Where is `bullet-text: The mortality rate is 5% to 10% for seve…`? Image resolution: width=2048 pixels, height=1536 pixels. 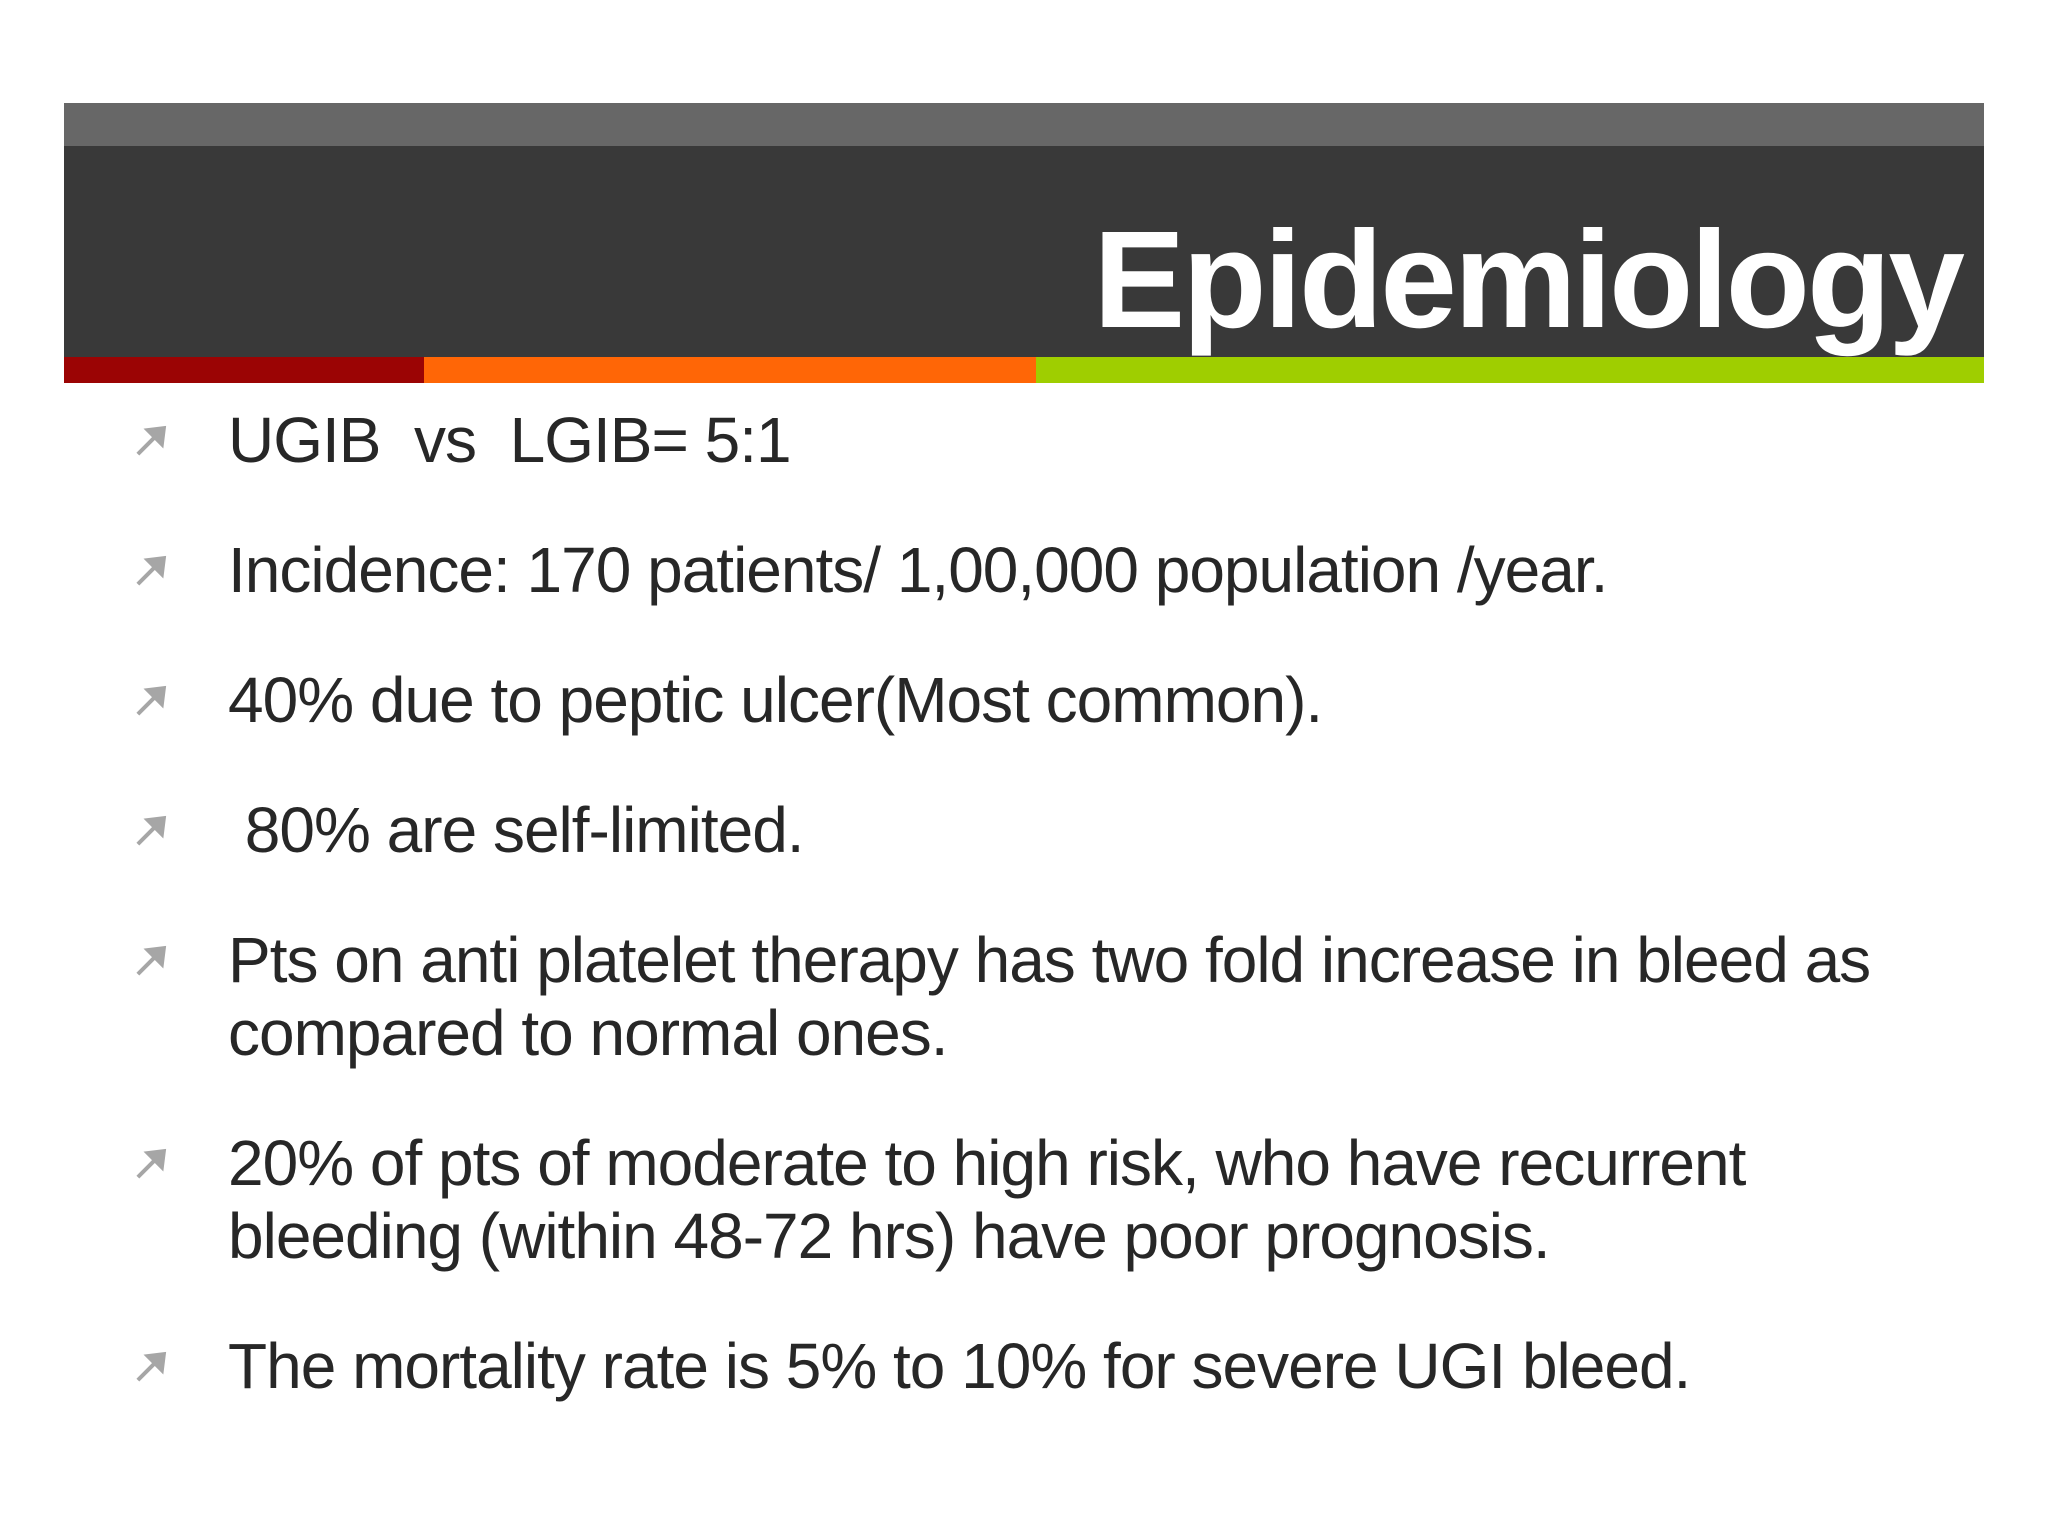
bullet-text: The mortality rate is 5% to 10% for seve… is located at coordinates (959, 1366).